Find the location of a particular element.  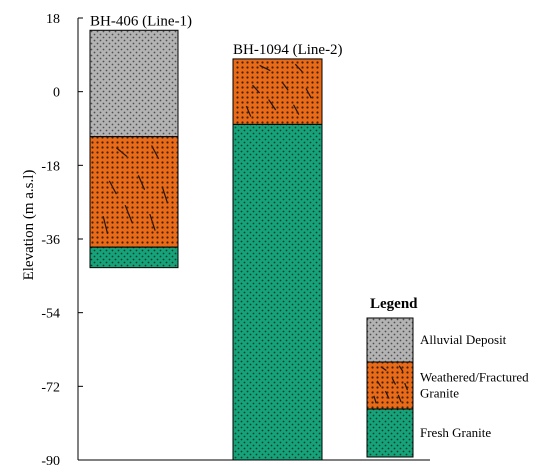

y-tick-label: -90 is located at coordinates (50, 461).